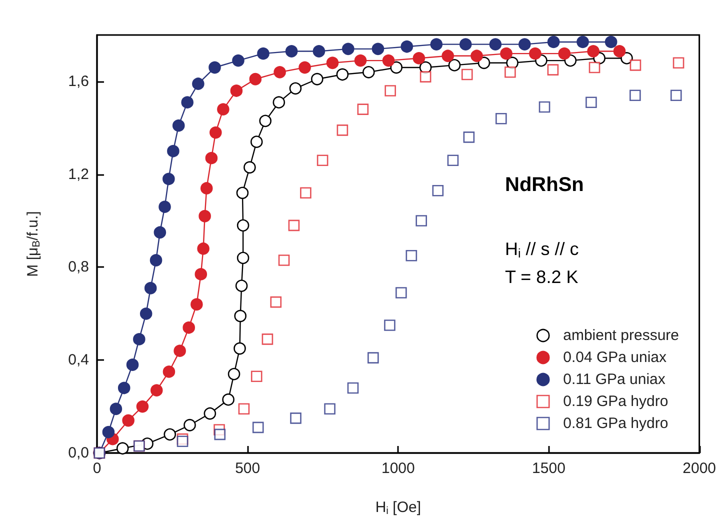 This screenshot has width=719, height=524. I want to click on legend-label: 0.11 GPa uniax, so click(614, 379).